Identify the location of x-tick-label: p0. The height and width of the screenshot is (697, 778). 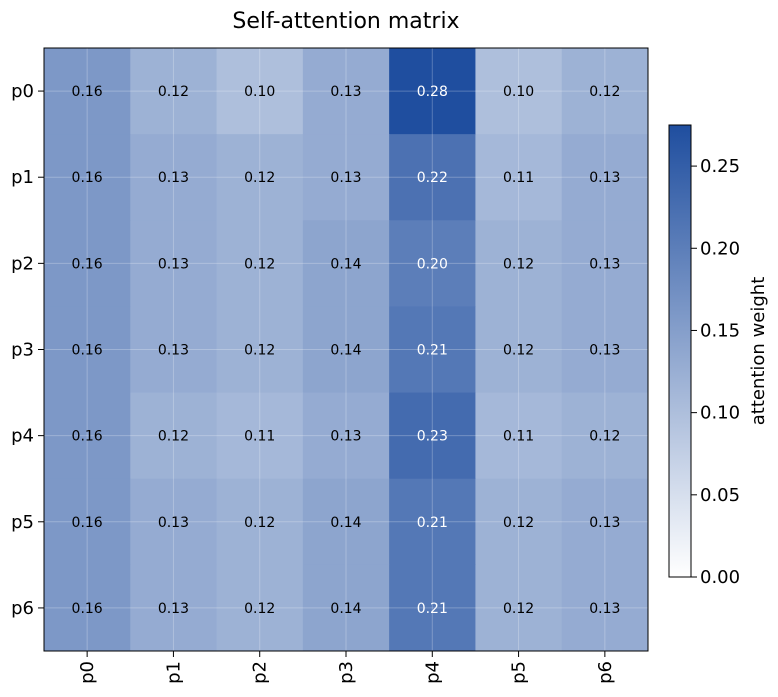
(87, 672).